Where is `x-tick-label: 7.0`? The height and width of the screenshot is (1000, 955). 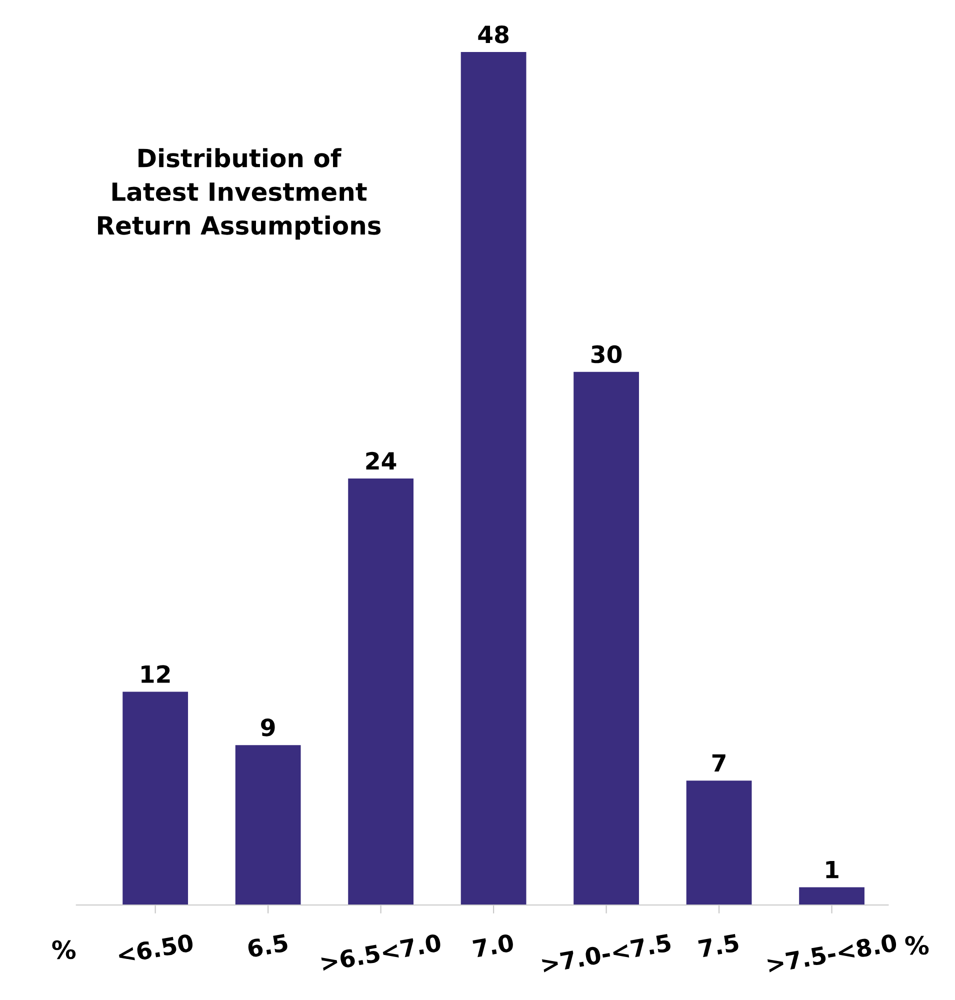 x-tick-label: 7.0 is located at coordinates (493, 945).